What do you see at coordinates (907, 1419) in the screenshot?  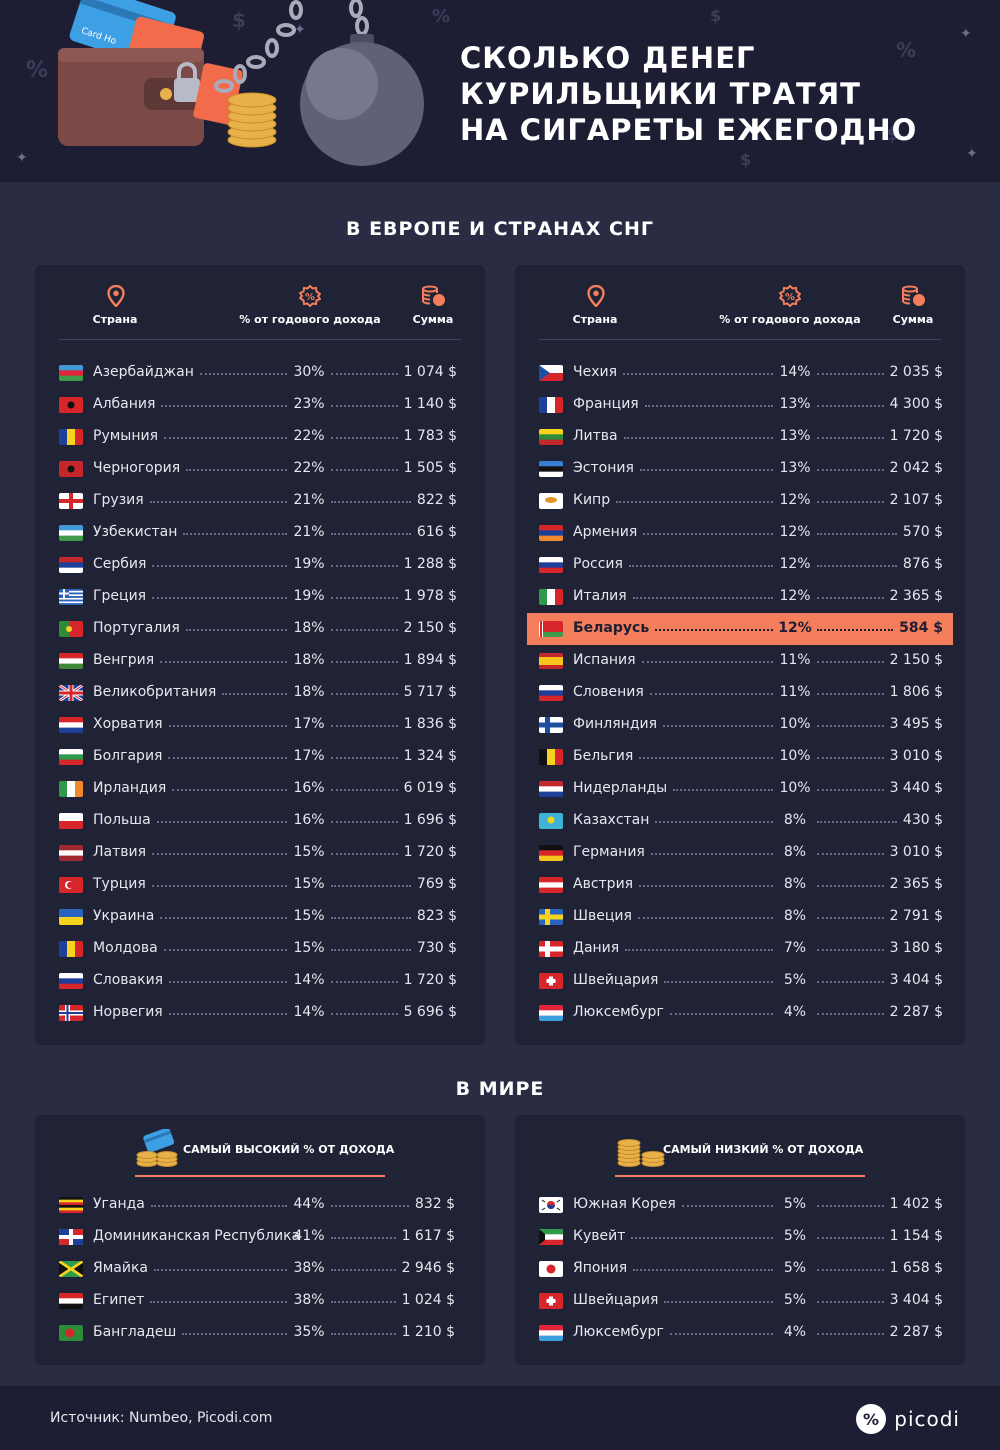 I see `picodi-logo: % picodi` at bounding box center [907, 1419].